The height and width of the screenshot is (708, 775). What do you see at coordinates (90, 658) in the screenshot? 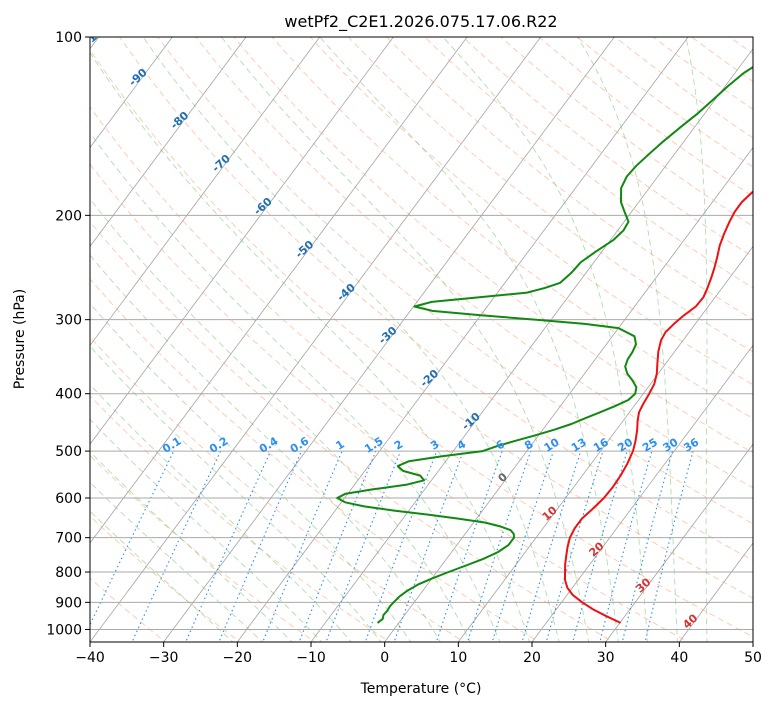
I see `x-tick-label: −40` at bounding box center [90, 658].